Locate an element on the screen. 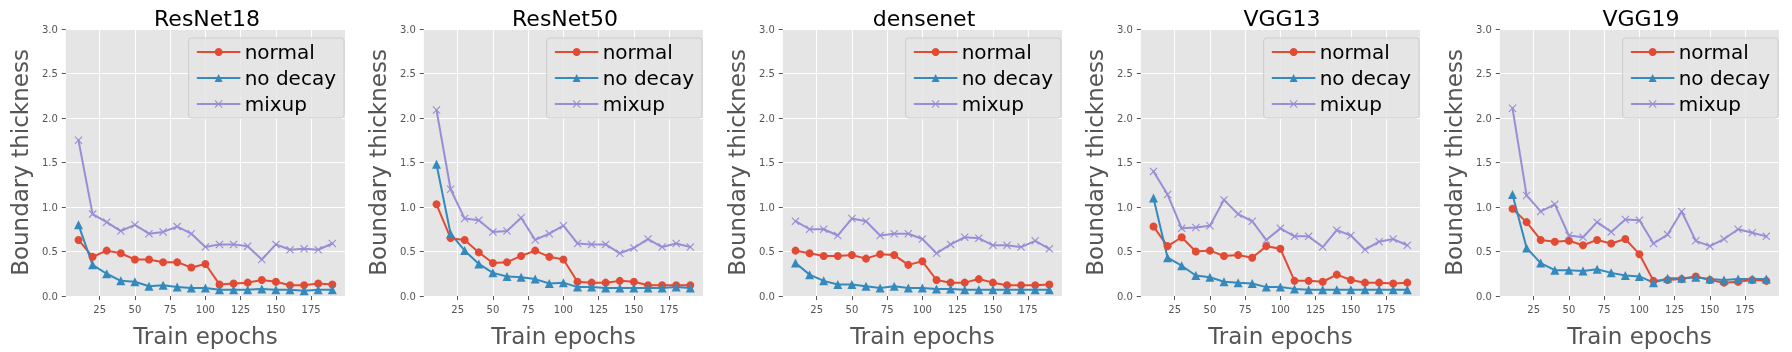 This screenshot has width=1792, height=352. y-axis-title: Boundary thickness is located at coordinates (1094, 162).